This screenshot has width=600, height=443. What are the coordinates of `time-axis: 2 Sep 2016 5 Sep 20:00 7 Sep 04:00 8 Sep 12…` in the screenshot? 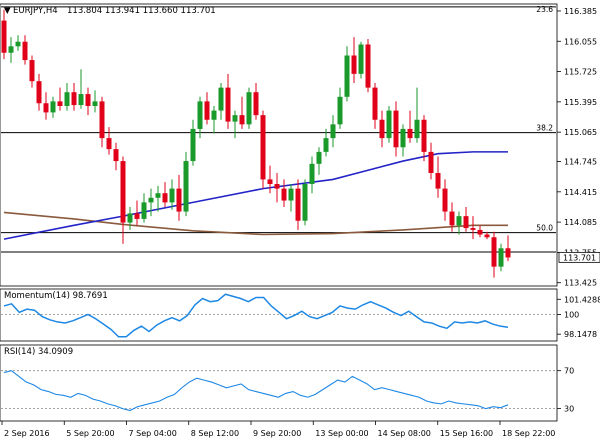 It's located at (278, 429).